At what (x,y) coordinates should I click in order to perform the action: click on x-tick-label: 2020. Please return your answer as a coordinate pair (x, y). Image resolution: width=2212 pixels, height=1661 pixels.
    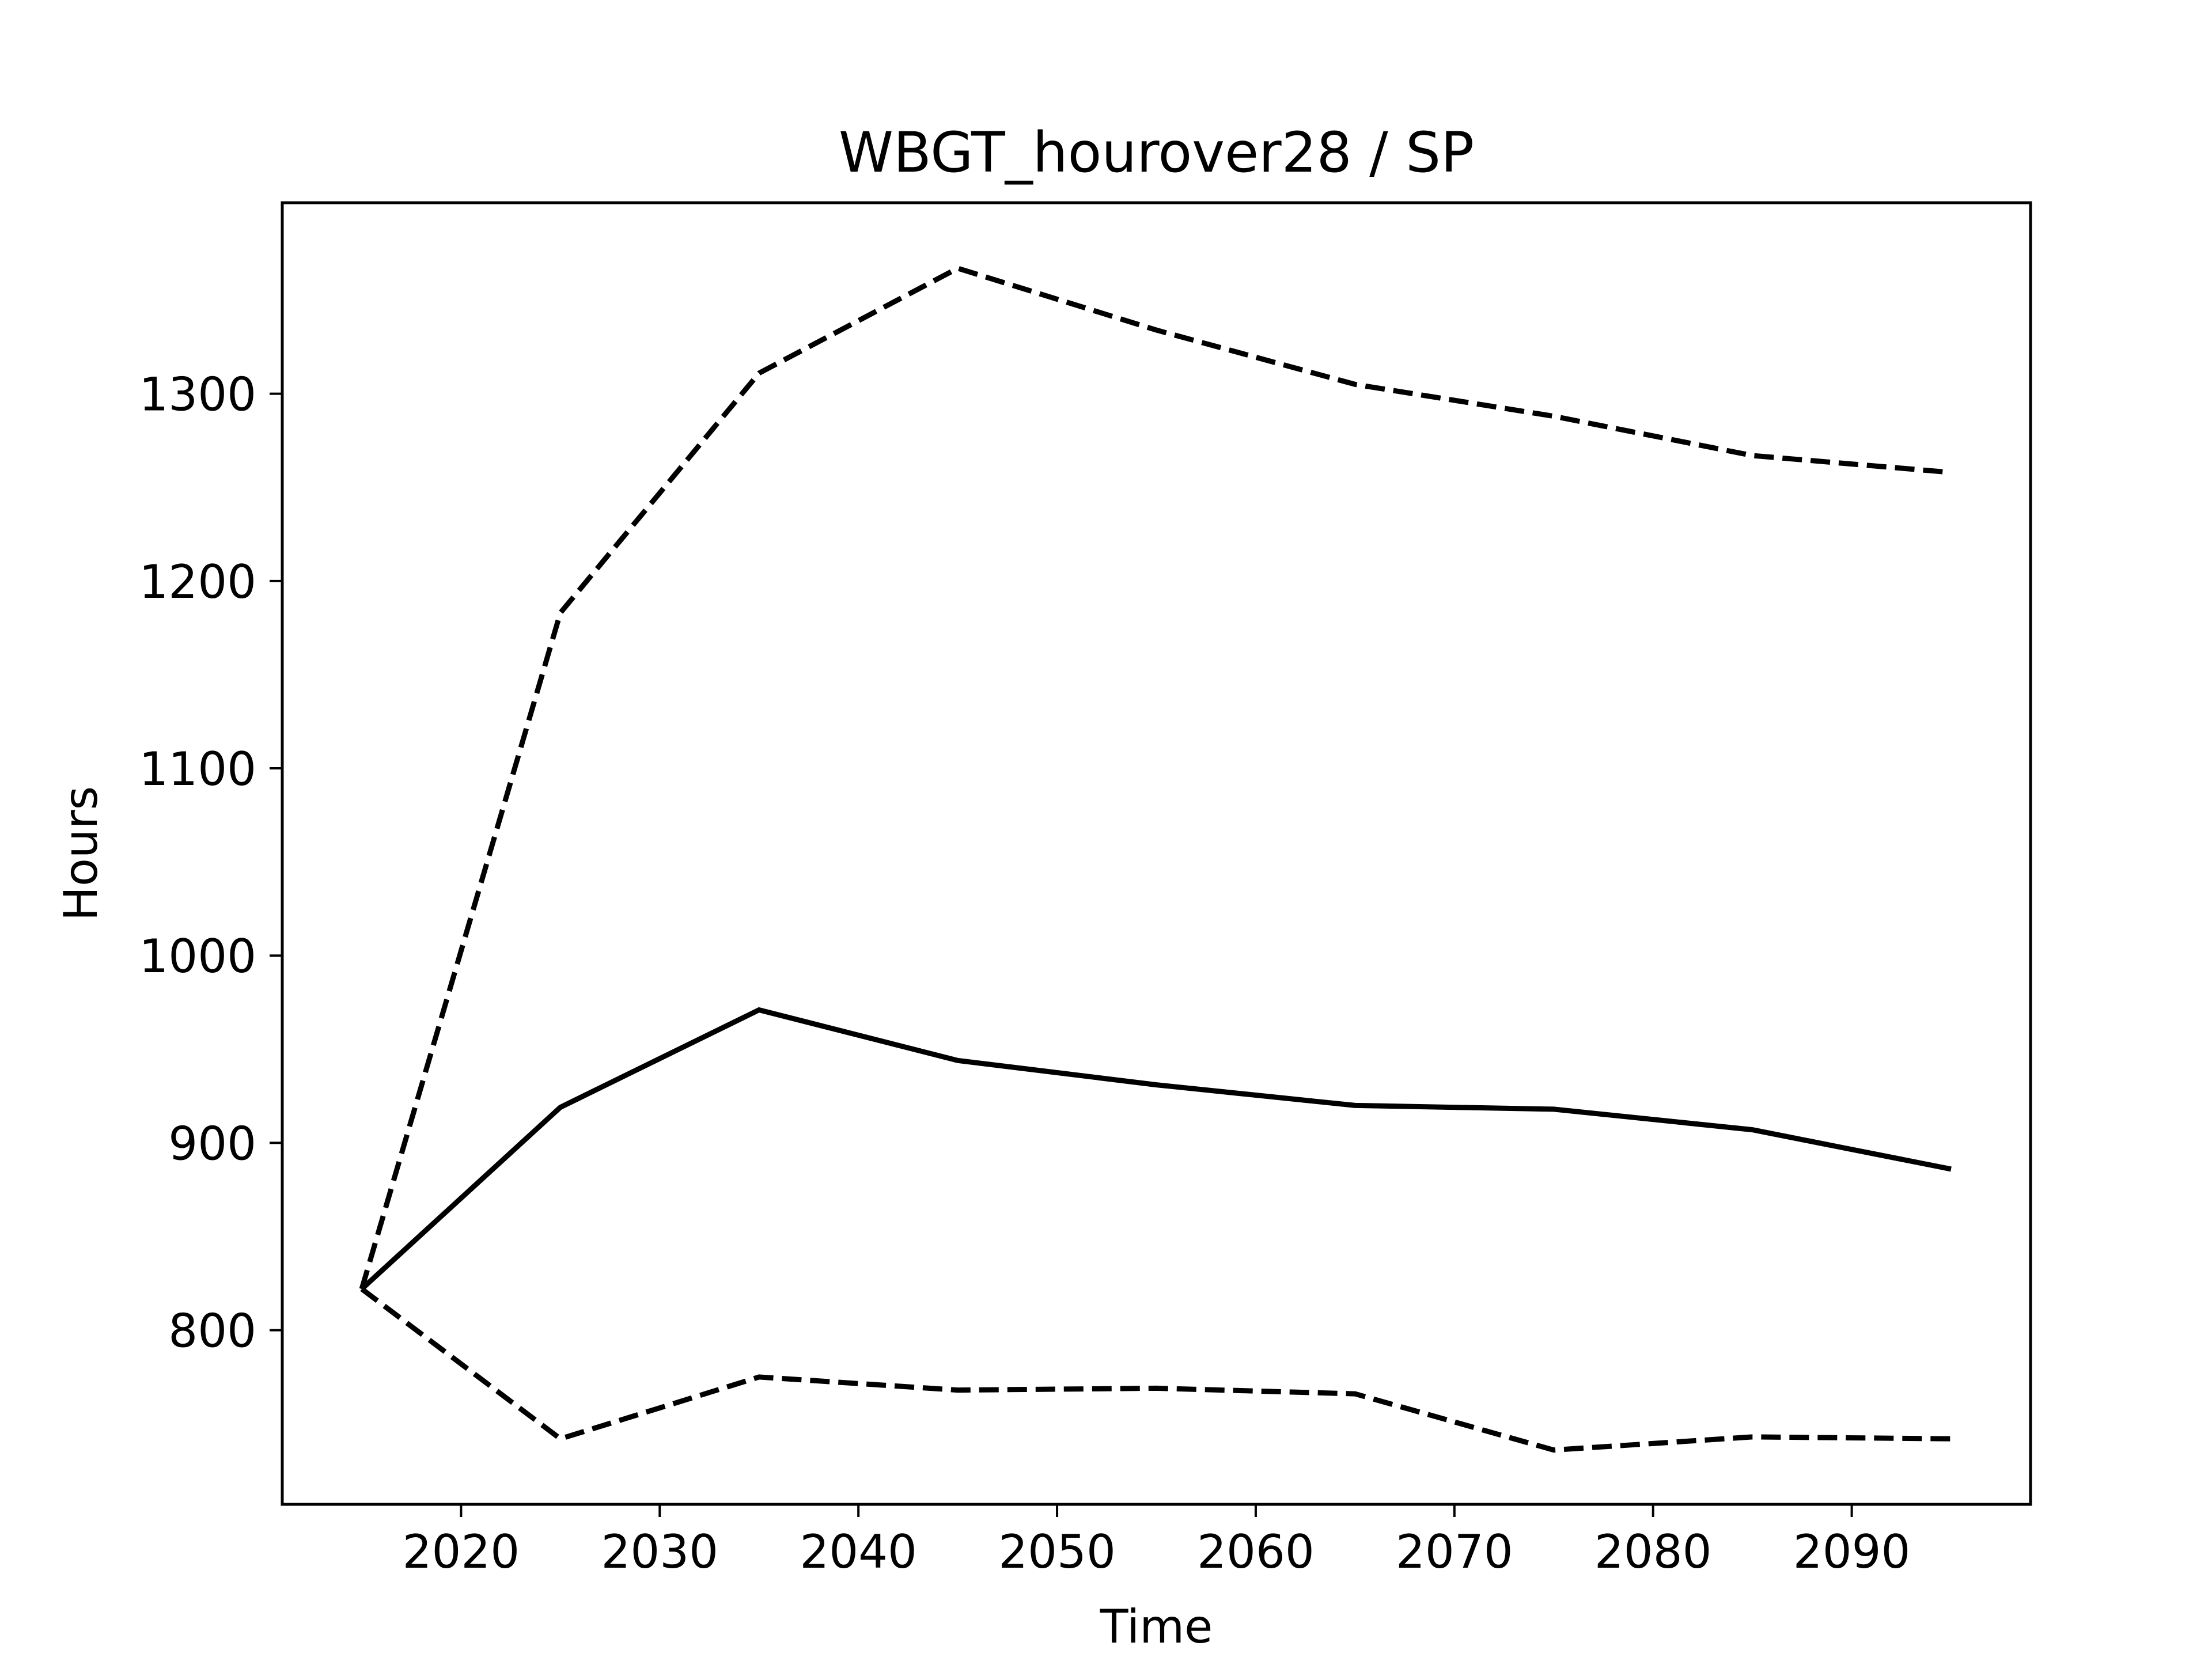
    Looking at the image, I should click on (461, 1552).